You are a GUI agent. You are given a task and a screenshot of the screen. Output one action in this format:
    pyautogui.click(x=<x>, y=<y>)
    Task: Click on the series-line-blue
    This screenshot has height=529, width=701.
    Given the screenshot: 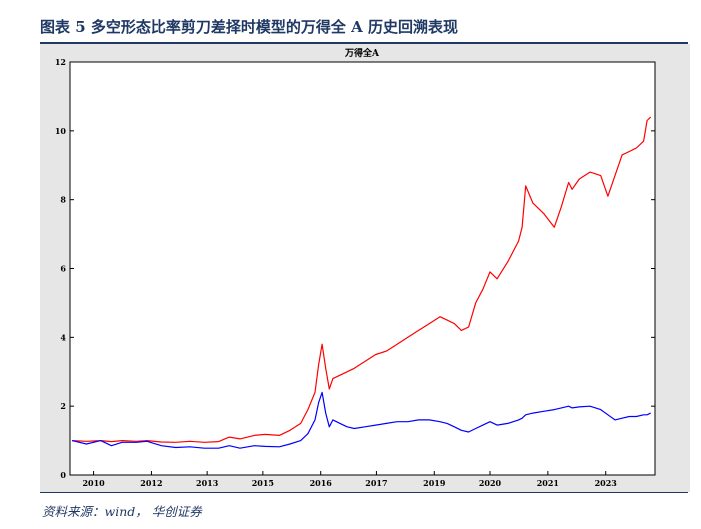 What is the action you would take?
    pyautogui.click(x=361, y=420)
    